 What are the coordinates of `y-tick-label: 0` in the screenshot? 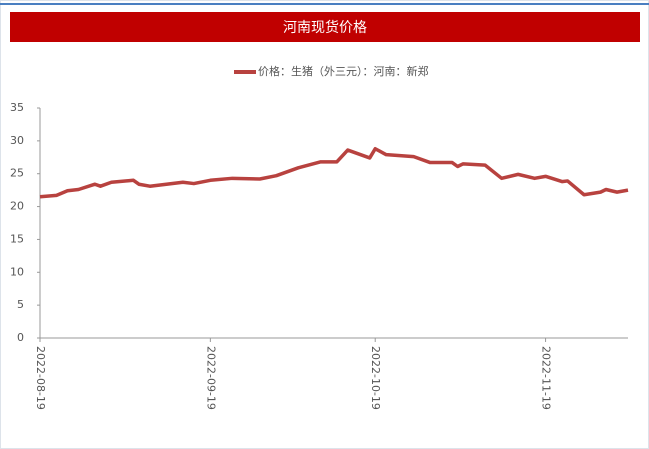 It's located at (20, 337).